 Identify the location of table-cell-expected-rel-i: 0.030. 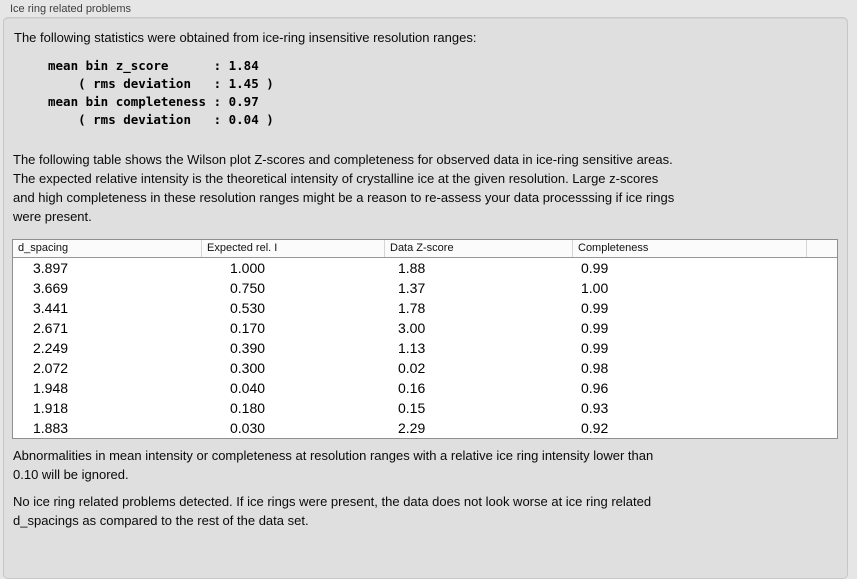
(248, 428).